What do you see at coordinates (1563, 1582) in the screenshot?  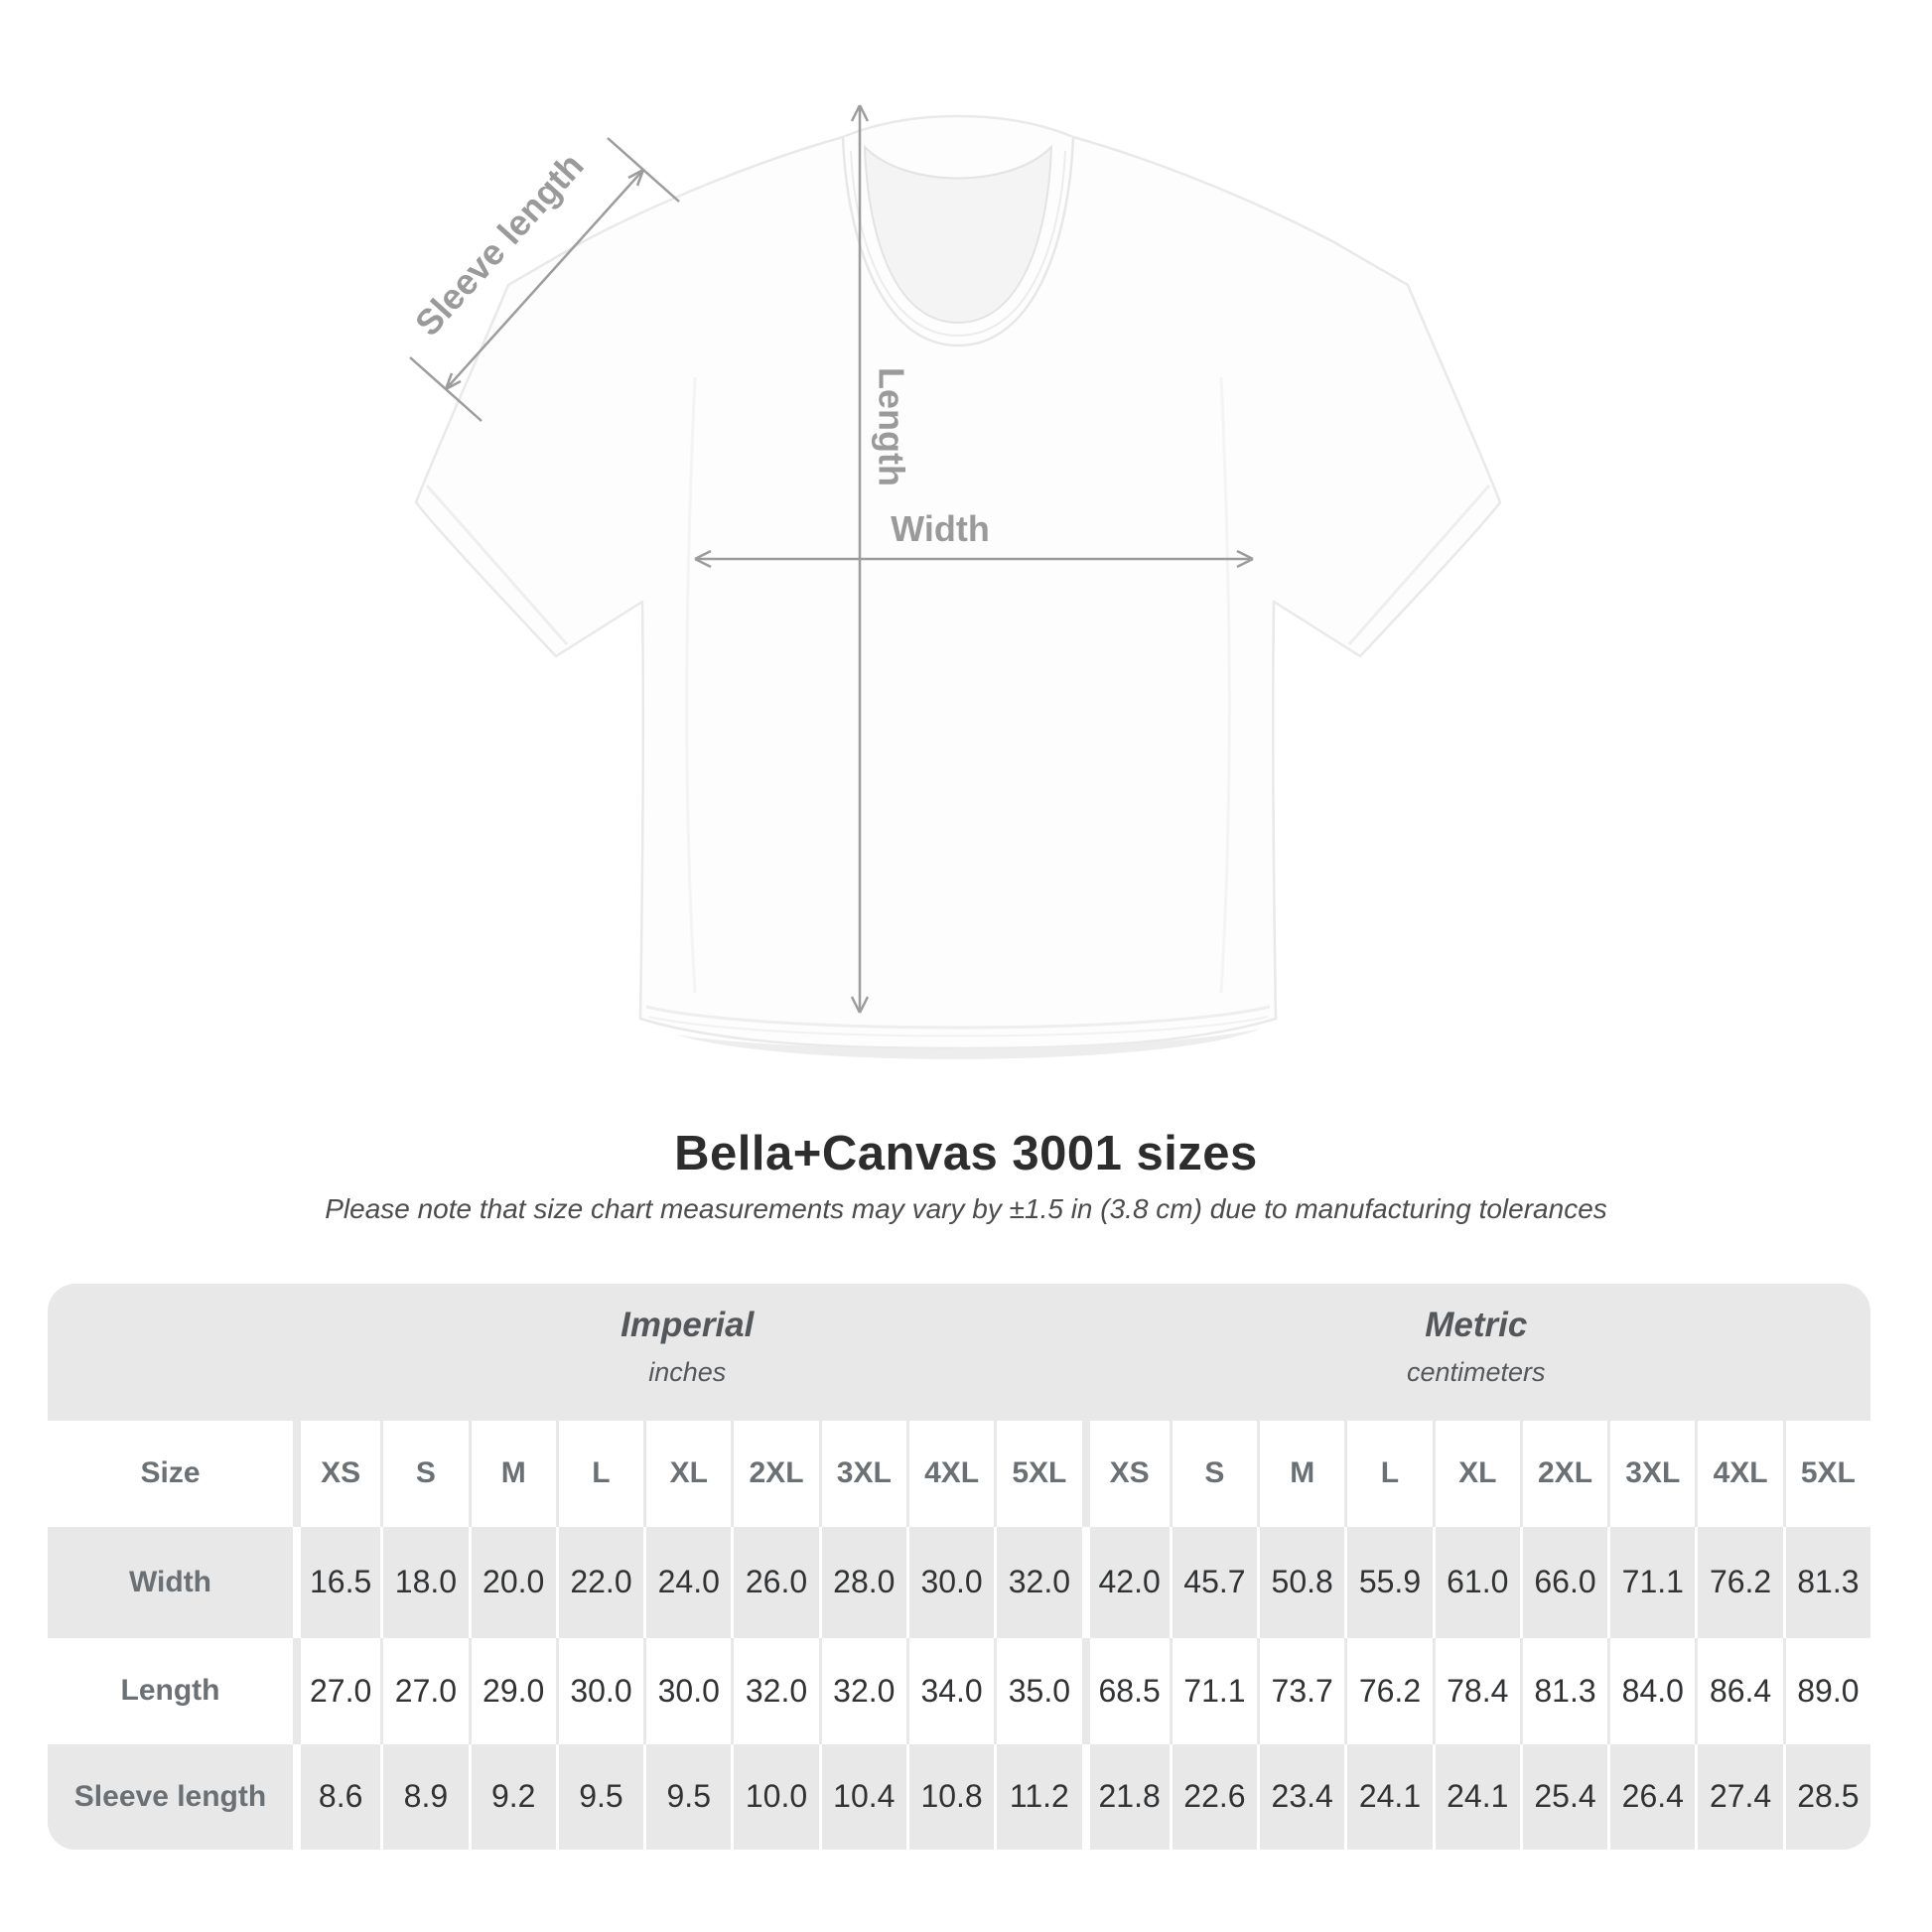 I see `table-cell: 66.0` at bounding box center [1563, 1582].